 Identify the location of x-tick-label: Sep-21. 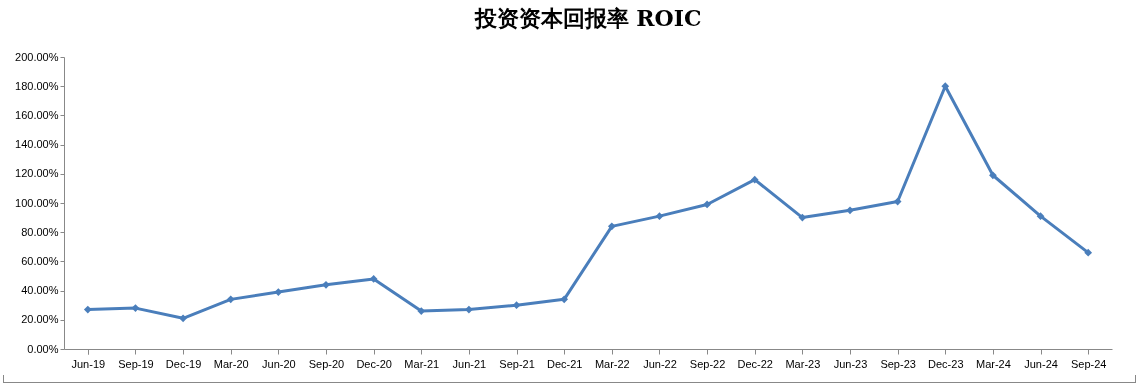
(517, 363).